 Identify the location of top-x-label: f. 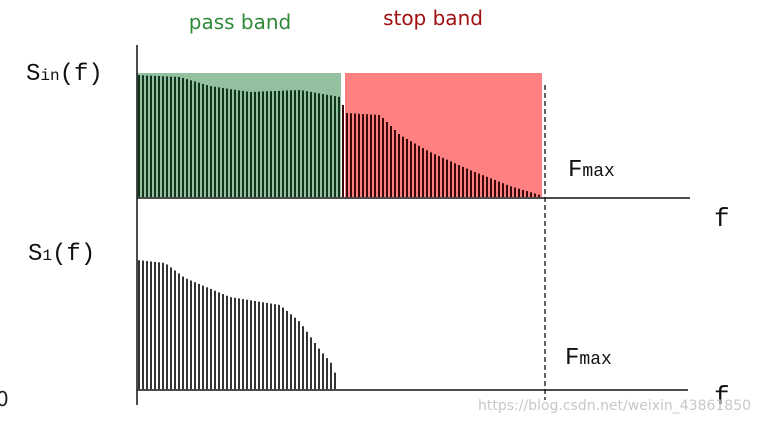
(722, 219).